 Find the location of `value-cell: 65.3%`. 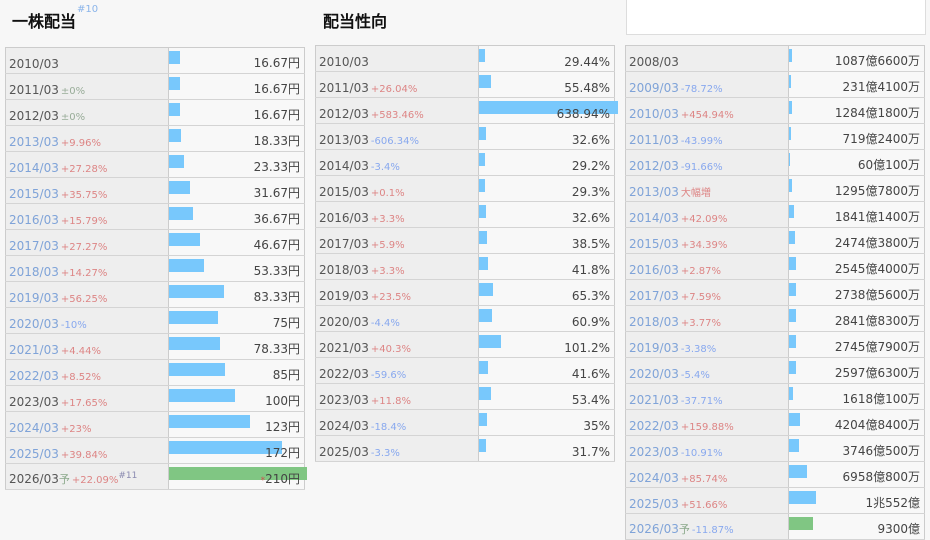

value-cell: 65.3% is located at coordinates (547, 293).